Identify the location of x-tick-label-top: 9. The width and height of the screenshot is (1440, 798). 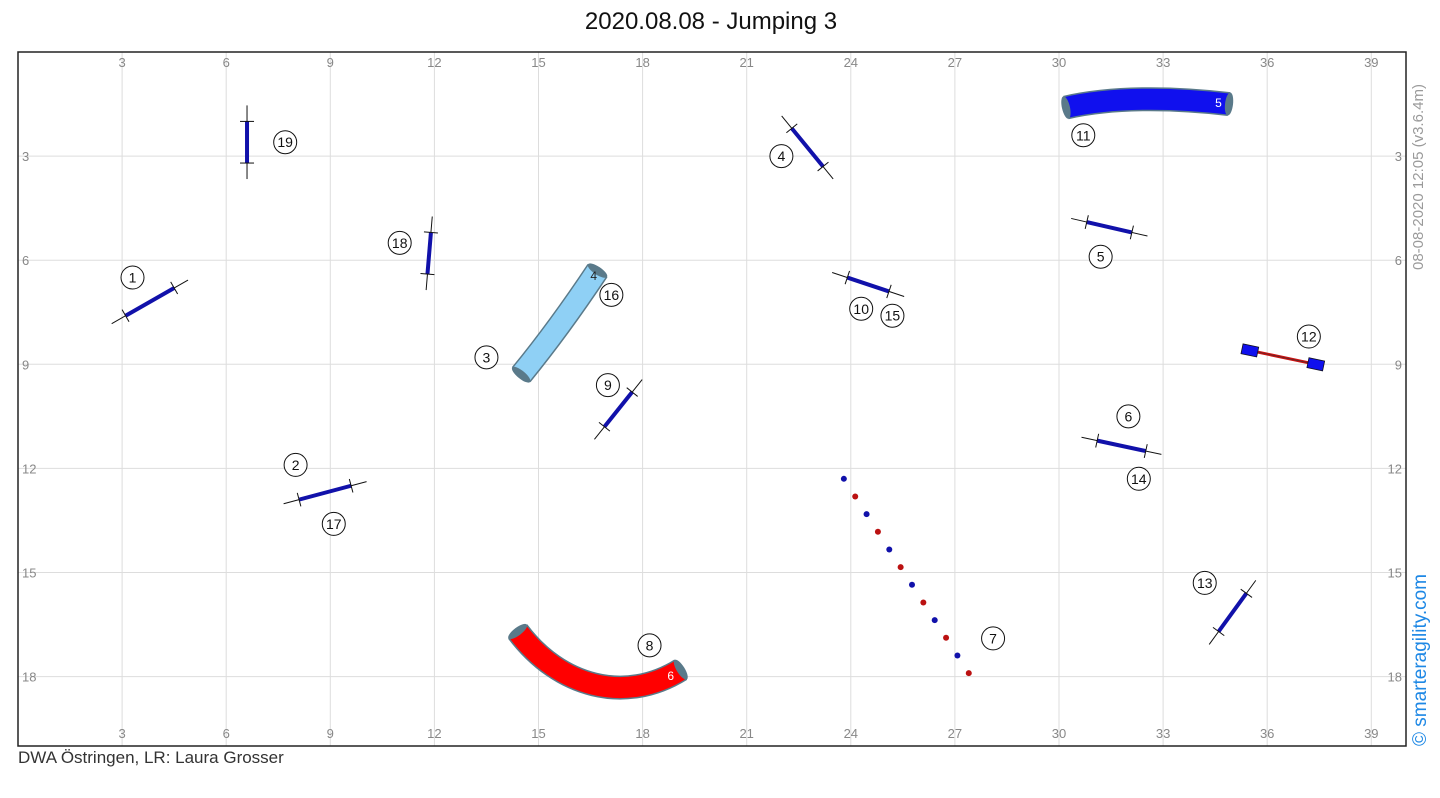
(330, 62).